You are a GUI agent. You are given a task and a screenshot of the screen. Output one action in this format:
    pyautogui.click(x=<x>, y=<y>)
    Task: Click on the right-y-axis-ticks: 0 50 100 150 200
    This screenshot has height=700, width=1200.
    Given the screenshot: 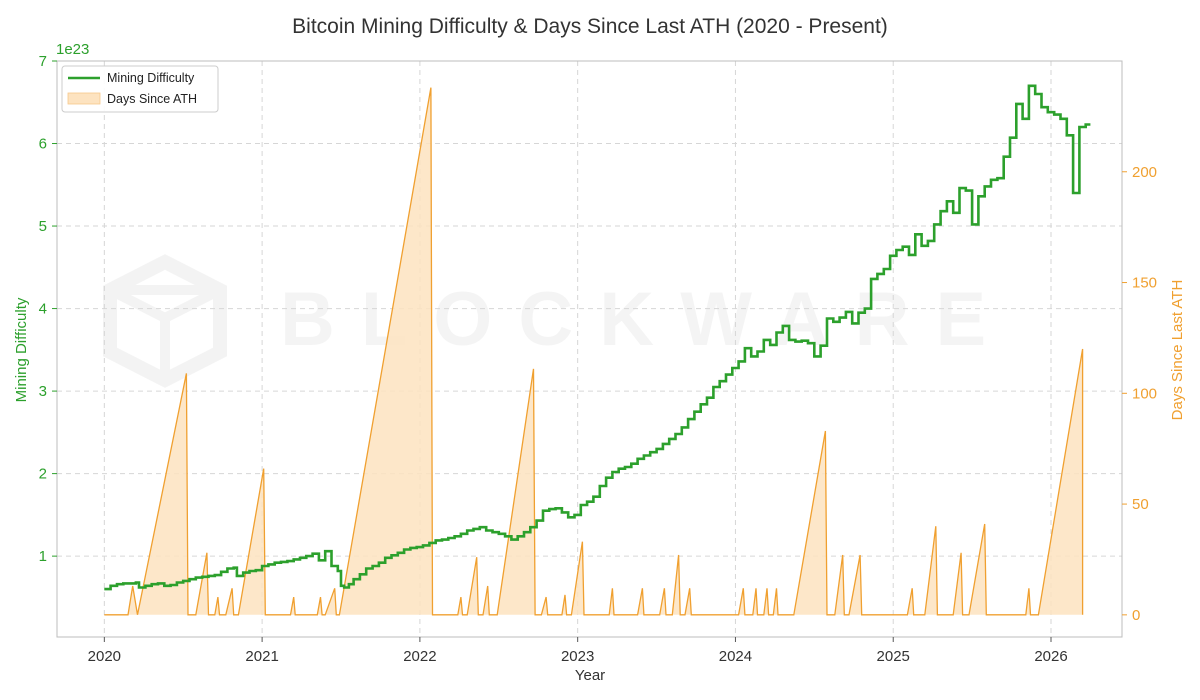 What is the action you would take?
    pyautogui.click(x=1139, y=394)
    